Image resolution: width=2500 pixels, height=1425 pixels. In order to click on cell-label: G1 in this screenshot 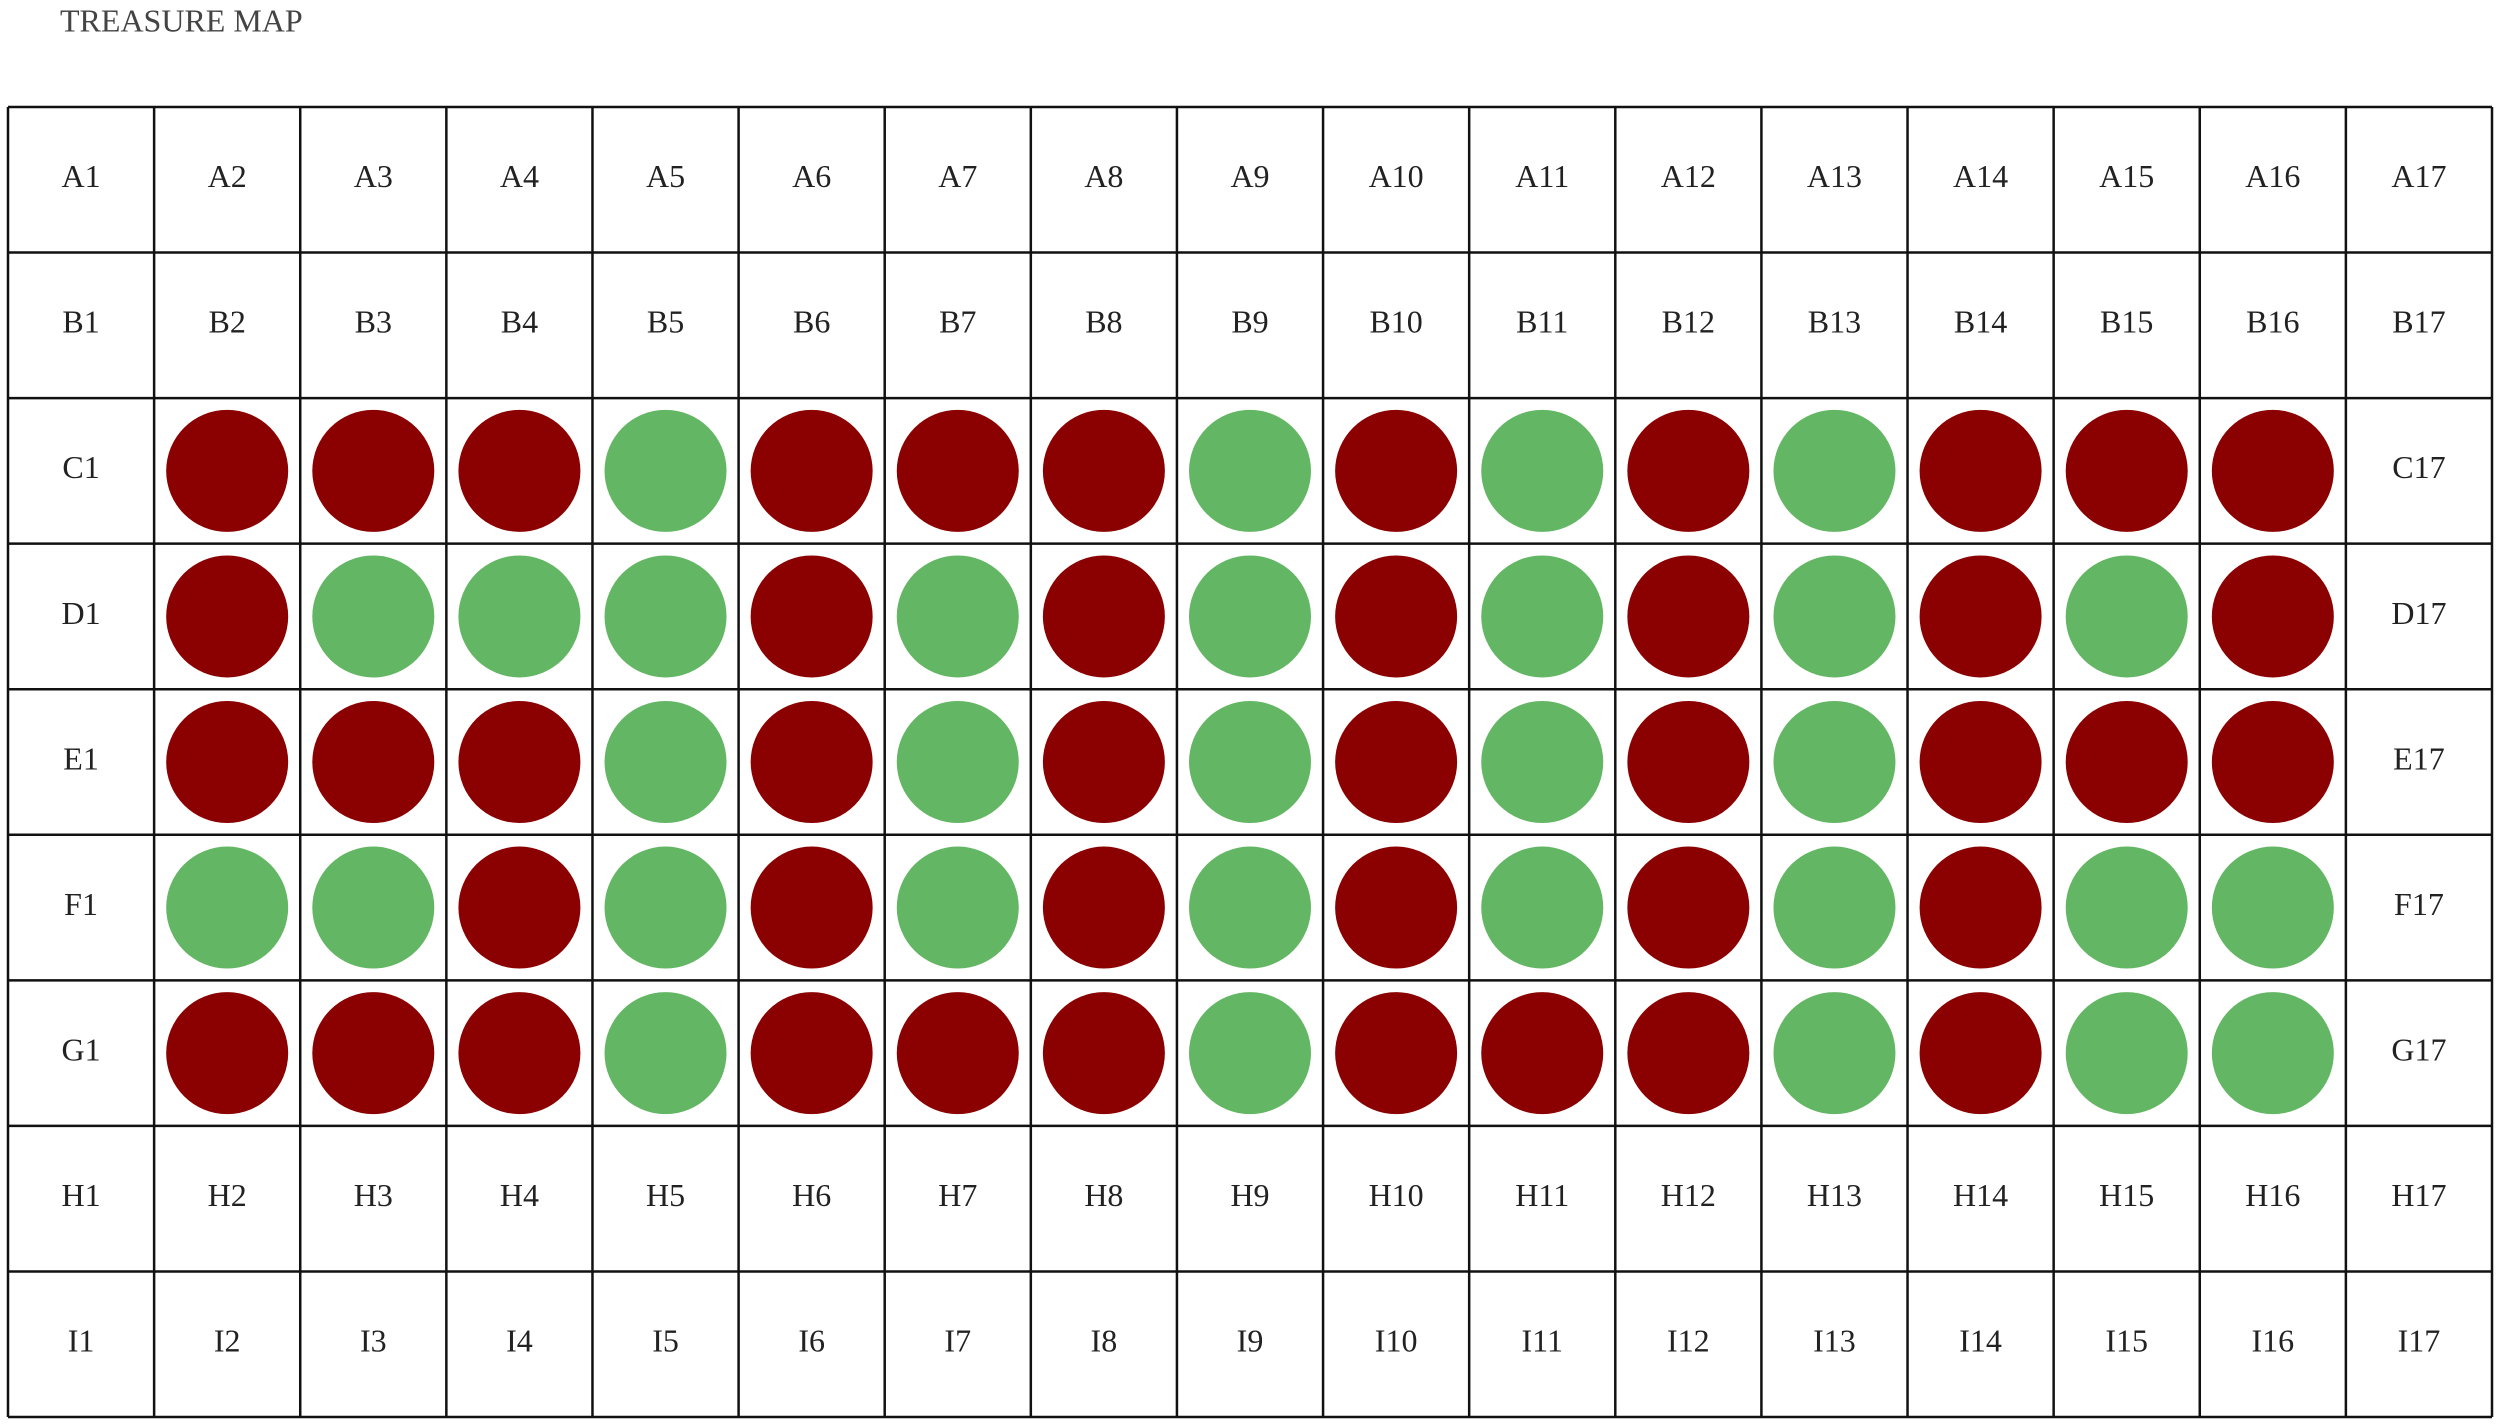, I will do `click(81, 1049)`.